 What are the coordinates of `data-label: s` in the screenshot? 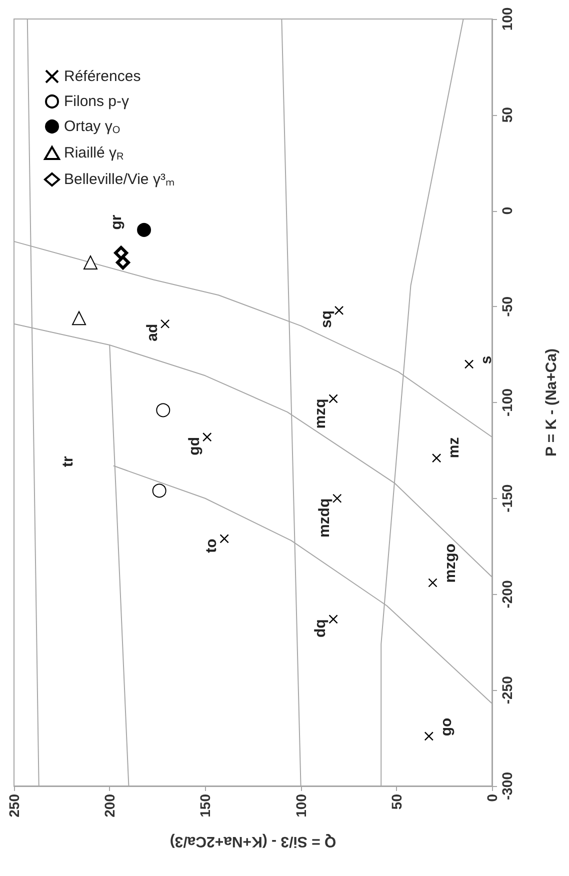 It's located at (487, 360).